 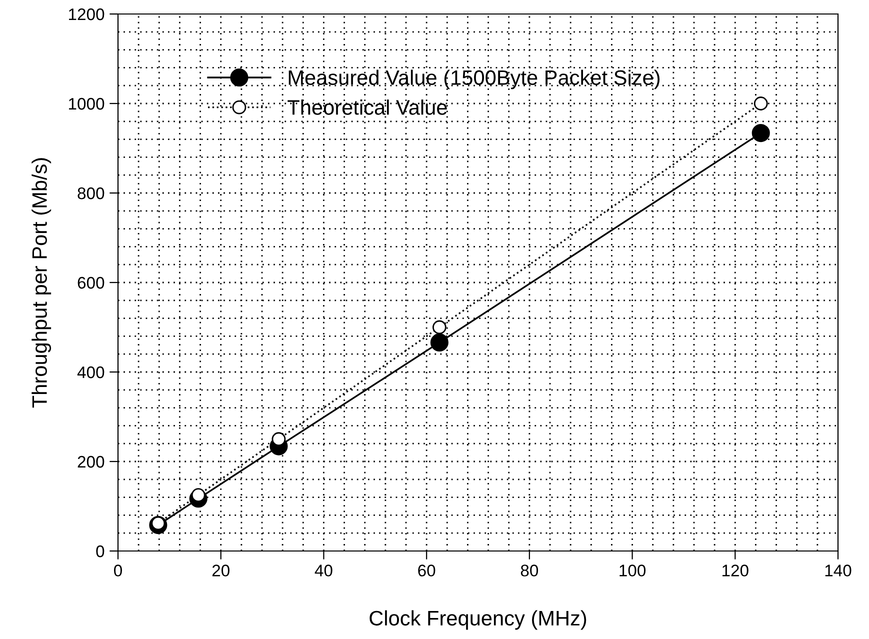 I want to click on y-tick-label: 0, so click(x=100, y=551).